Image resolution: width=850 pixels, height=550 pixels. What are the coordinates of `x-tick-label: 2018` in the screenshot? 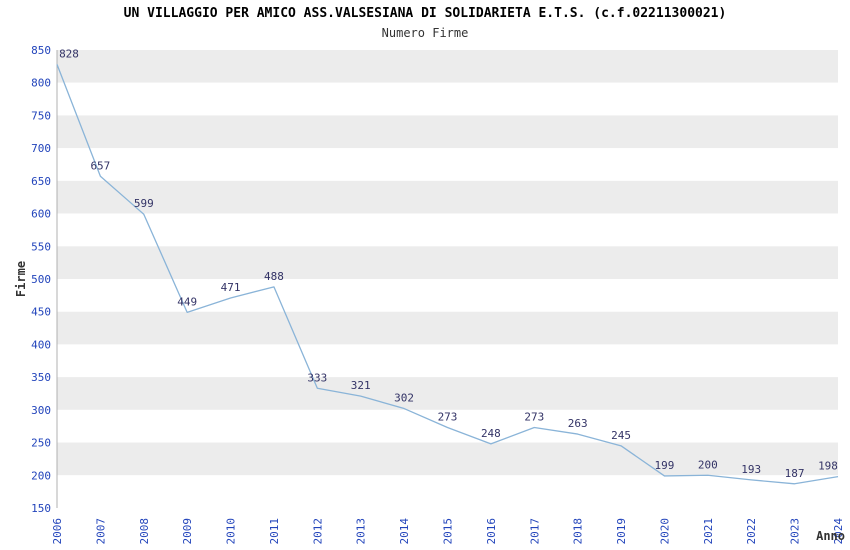 It's located at (578, 531).